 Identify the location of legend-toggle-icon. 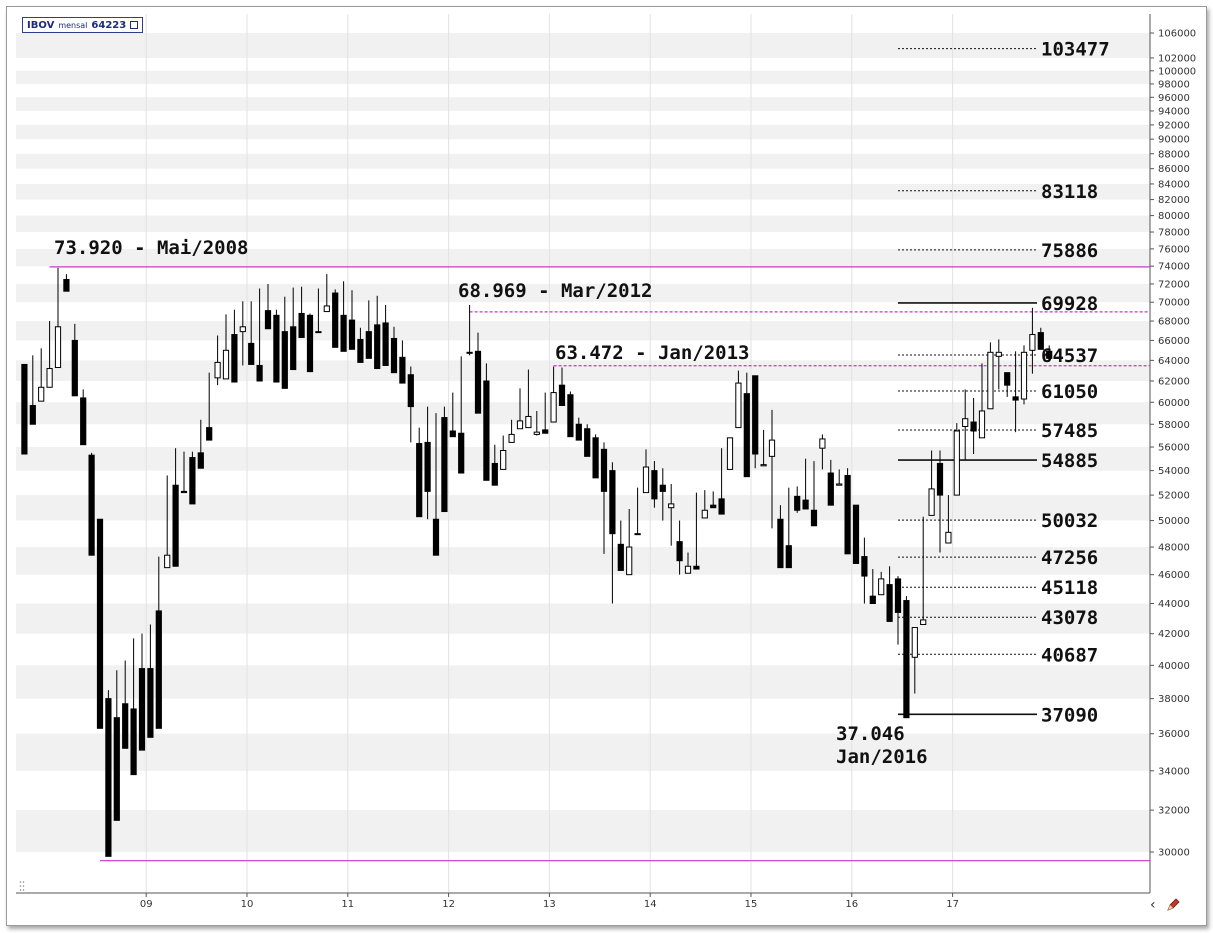
(134, 25).